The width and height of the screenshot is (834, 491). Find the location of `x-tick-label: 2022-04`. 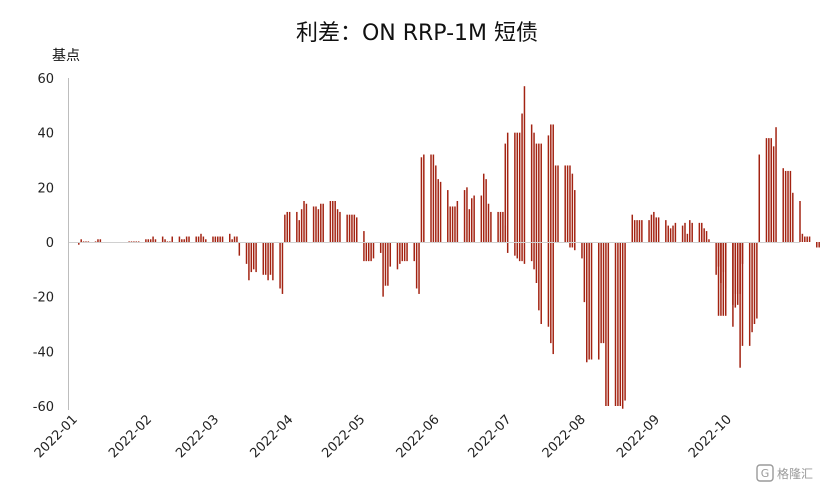

x-tick-label: 2022-04 is located at coordinates (271, 436).